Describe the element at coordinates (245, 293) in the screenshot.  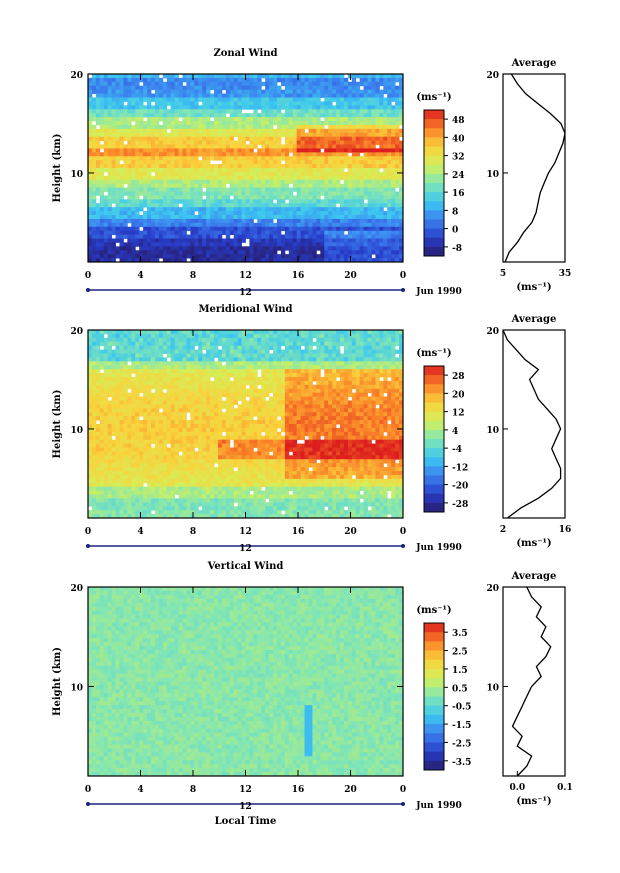
I see `panel1-date-label: 12` at that location.